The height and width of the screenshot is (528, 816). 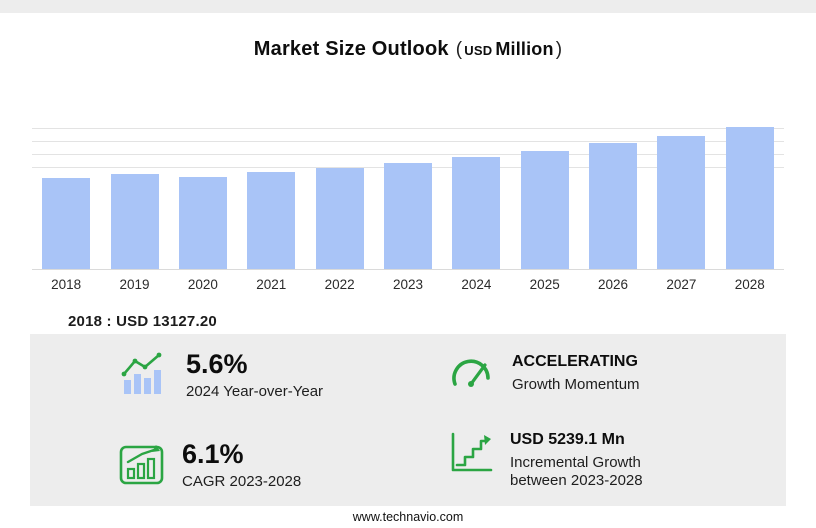 I want to click on bar-2020, so click(x=202, y=223).